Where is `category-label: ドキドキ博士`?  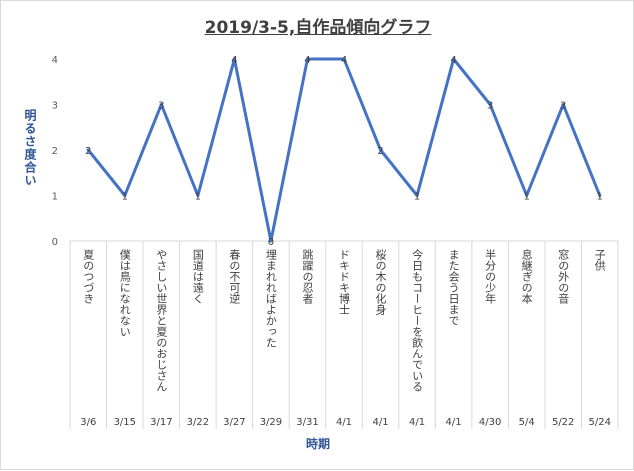 category-label: ドキドキ博士 is located at coordinates (344, 282).